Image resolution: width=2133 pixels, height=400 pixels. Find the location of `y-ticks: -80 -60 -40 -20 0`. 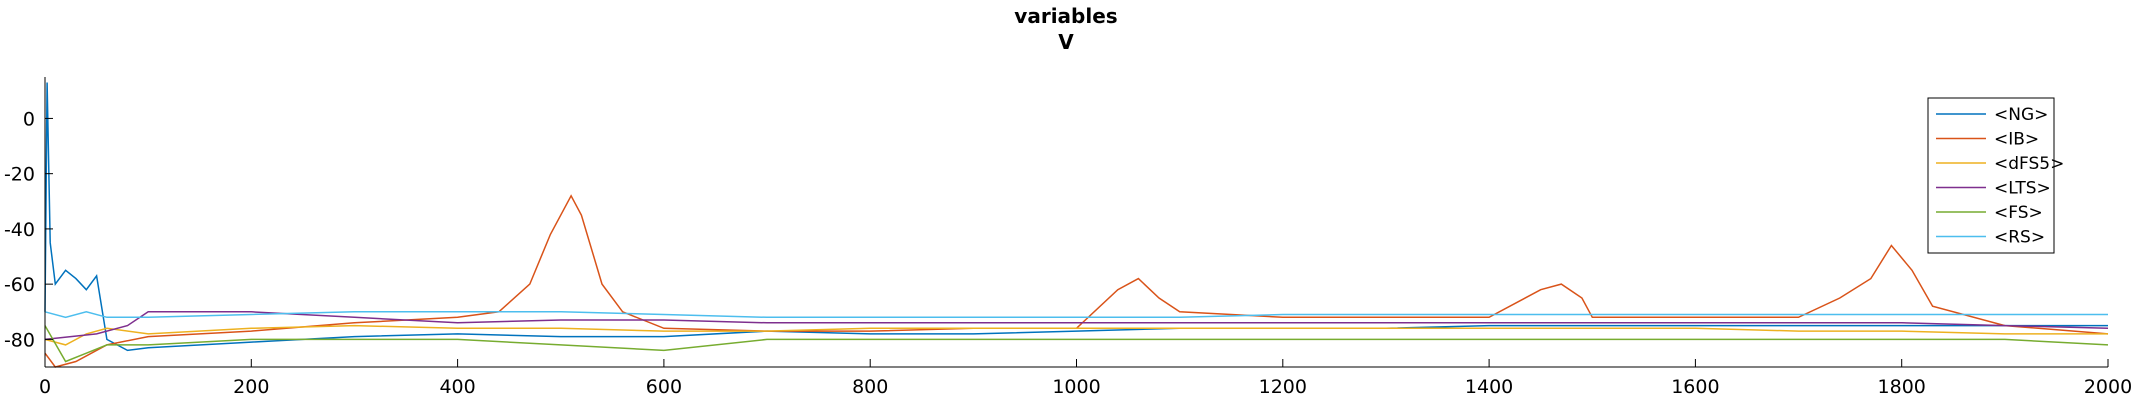

y-ticks: -80 -60 -40 -20 0 is located at coordinates (28, 229).